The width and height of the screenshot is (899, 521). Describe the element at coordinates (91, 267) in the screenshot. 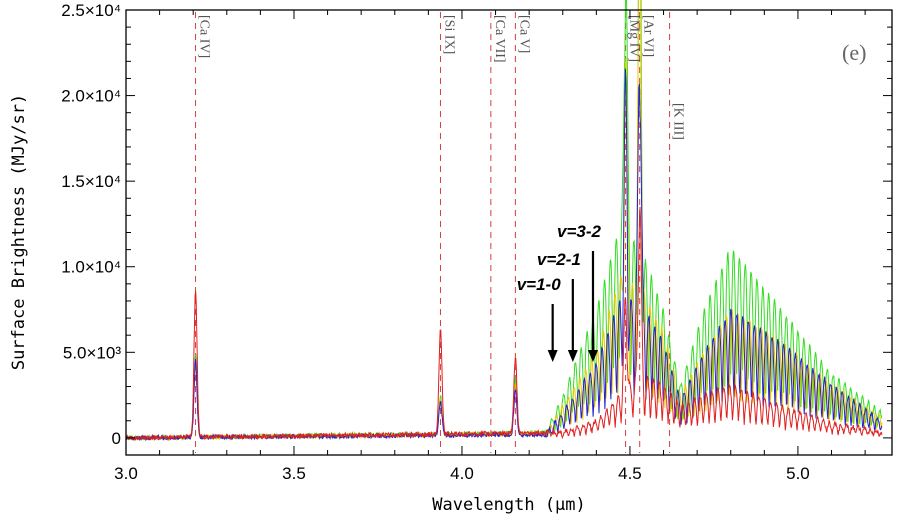

I see `y-tick-label: 1.0×10⁴` at that location.